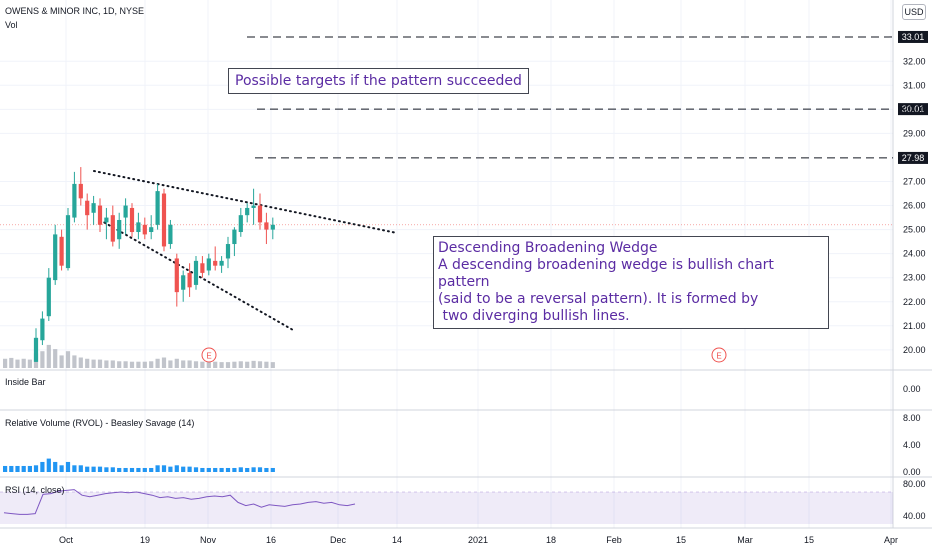 This screenshot has width=932, height=550. Describe the element at coordinates (912, 418) in the screenshot. I see `rvol-tick: 8.00` at that location.